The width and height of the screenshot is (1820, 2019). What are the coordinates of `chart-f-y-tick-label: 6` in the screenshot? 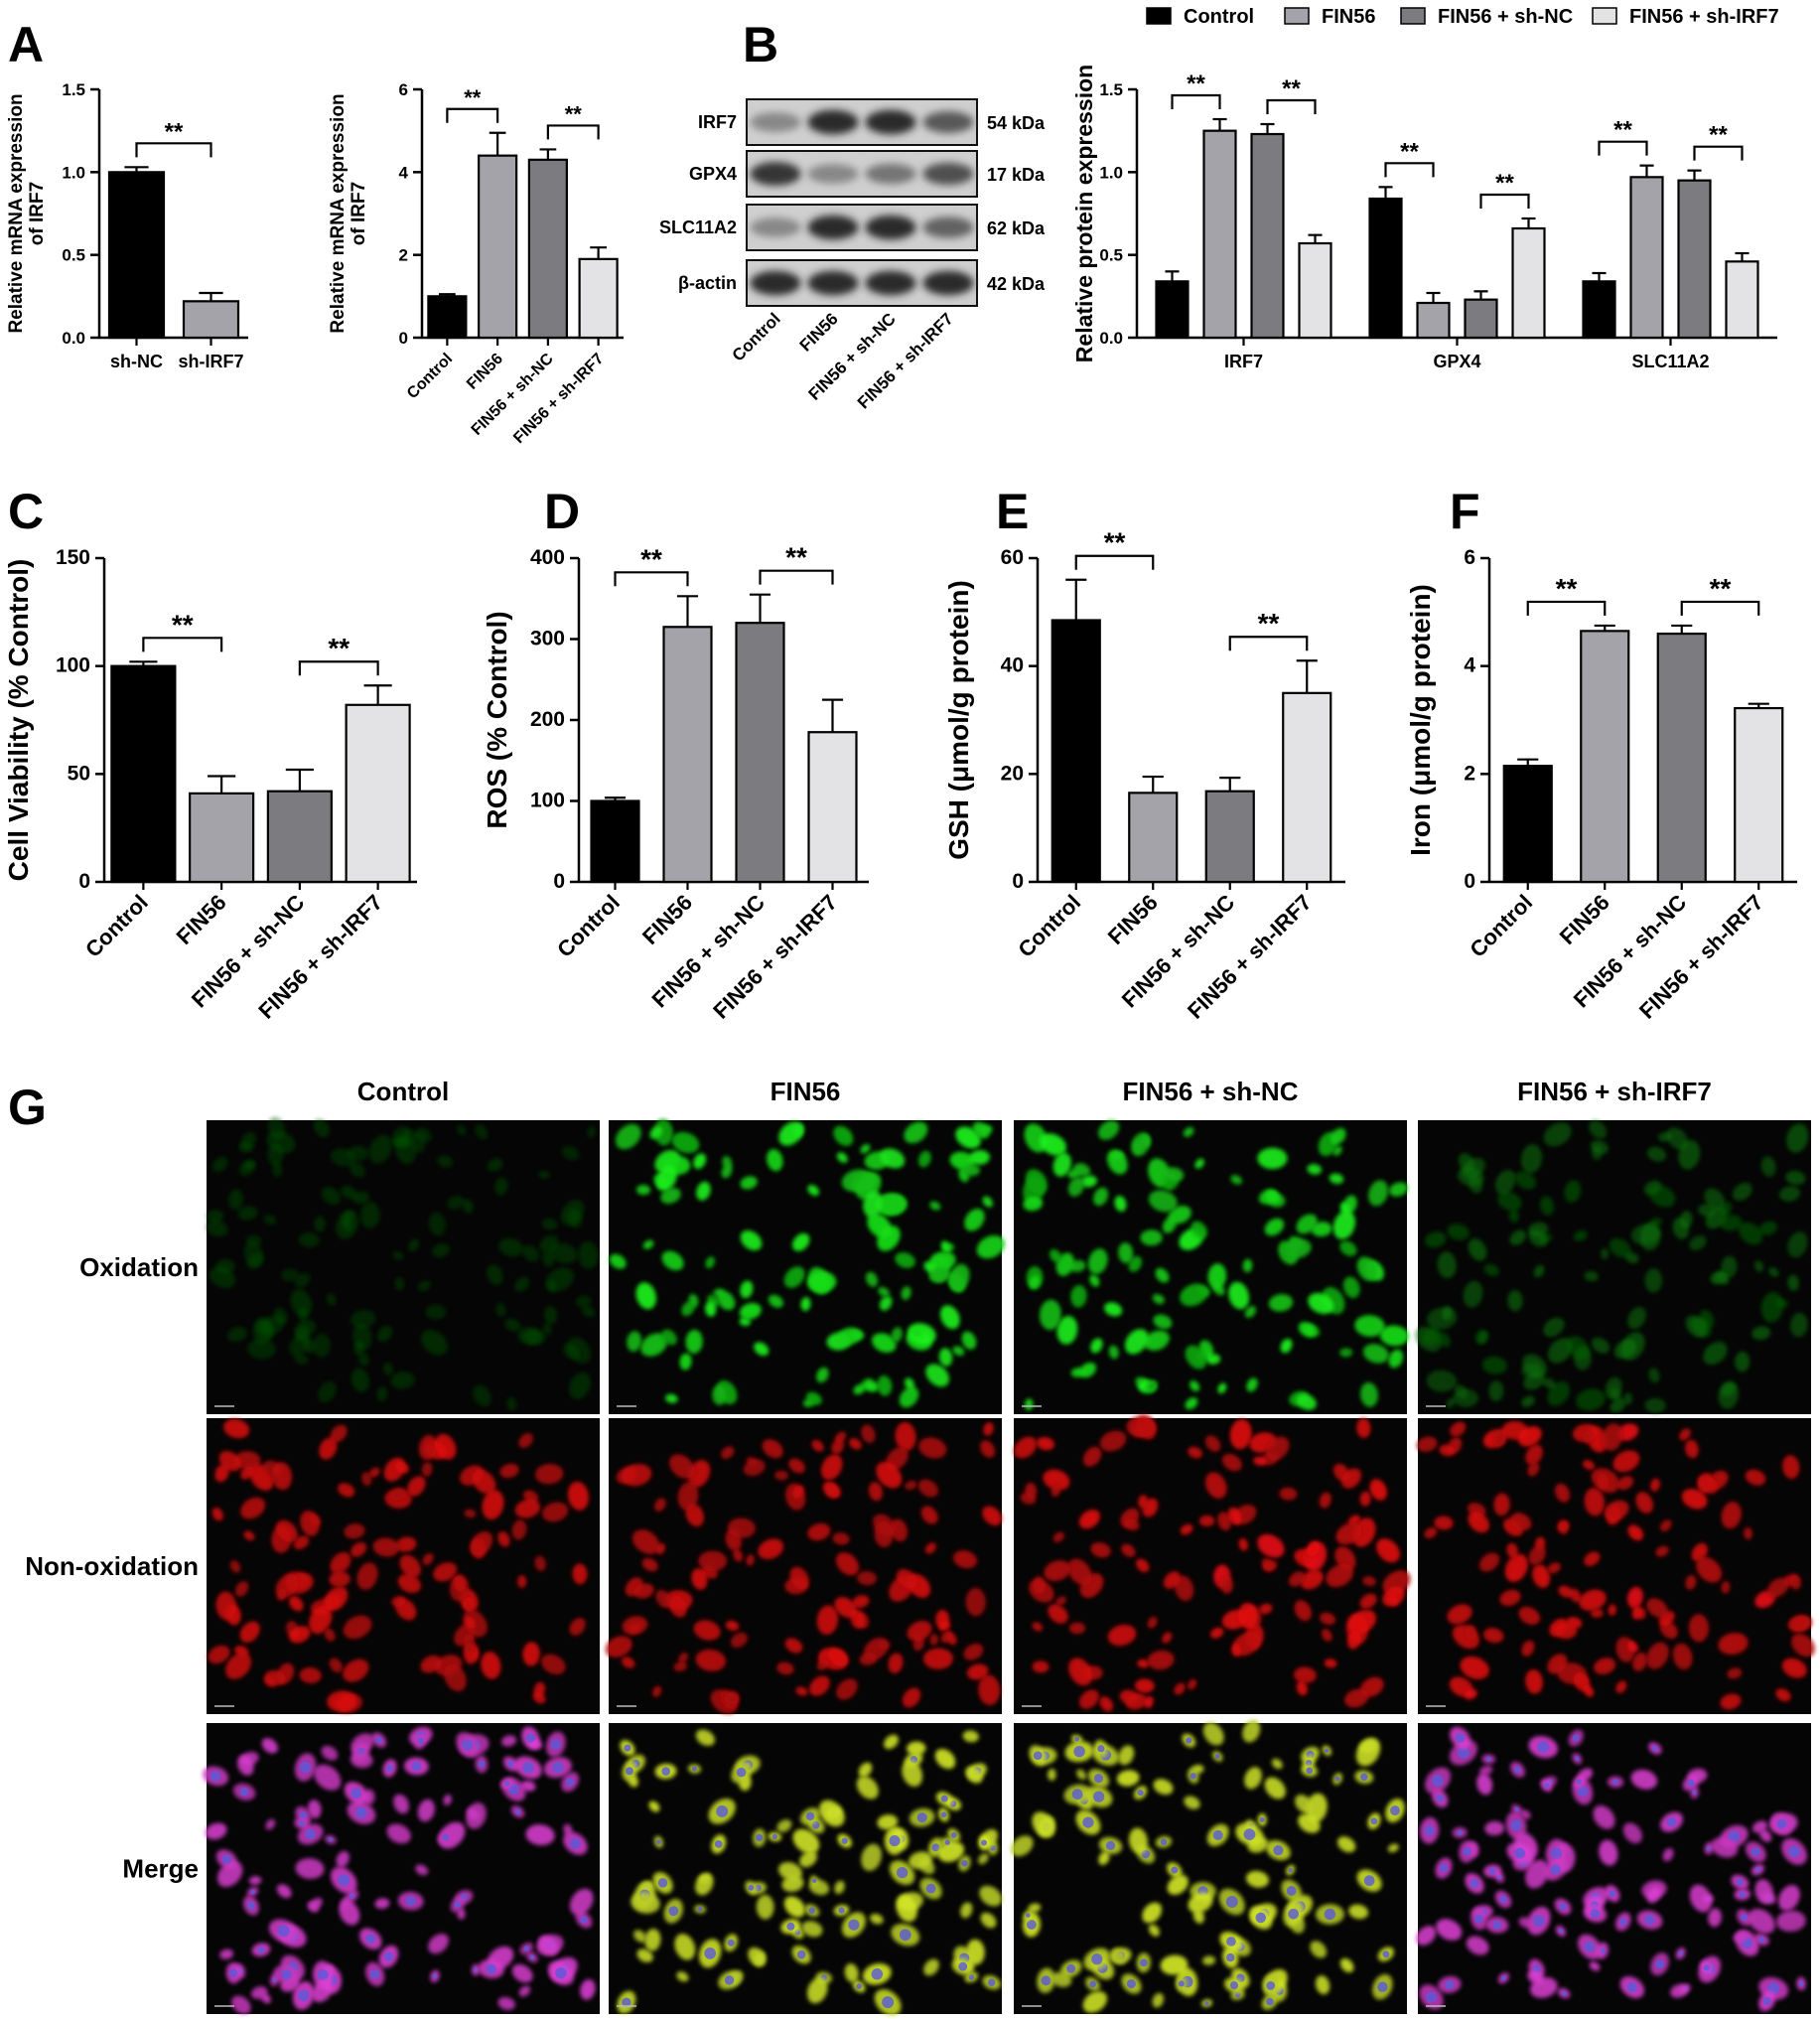 It's located at (1469, 557).